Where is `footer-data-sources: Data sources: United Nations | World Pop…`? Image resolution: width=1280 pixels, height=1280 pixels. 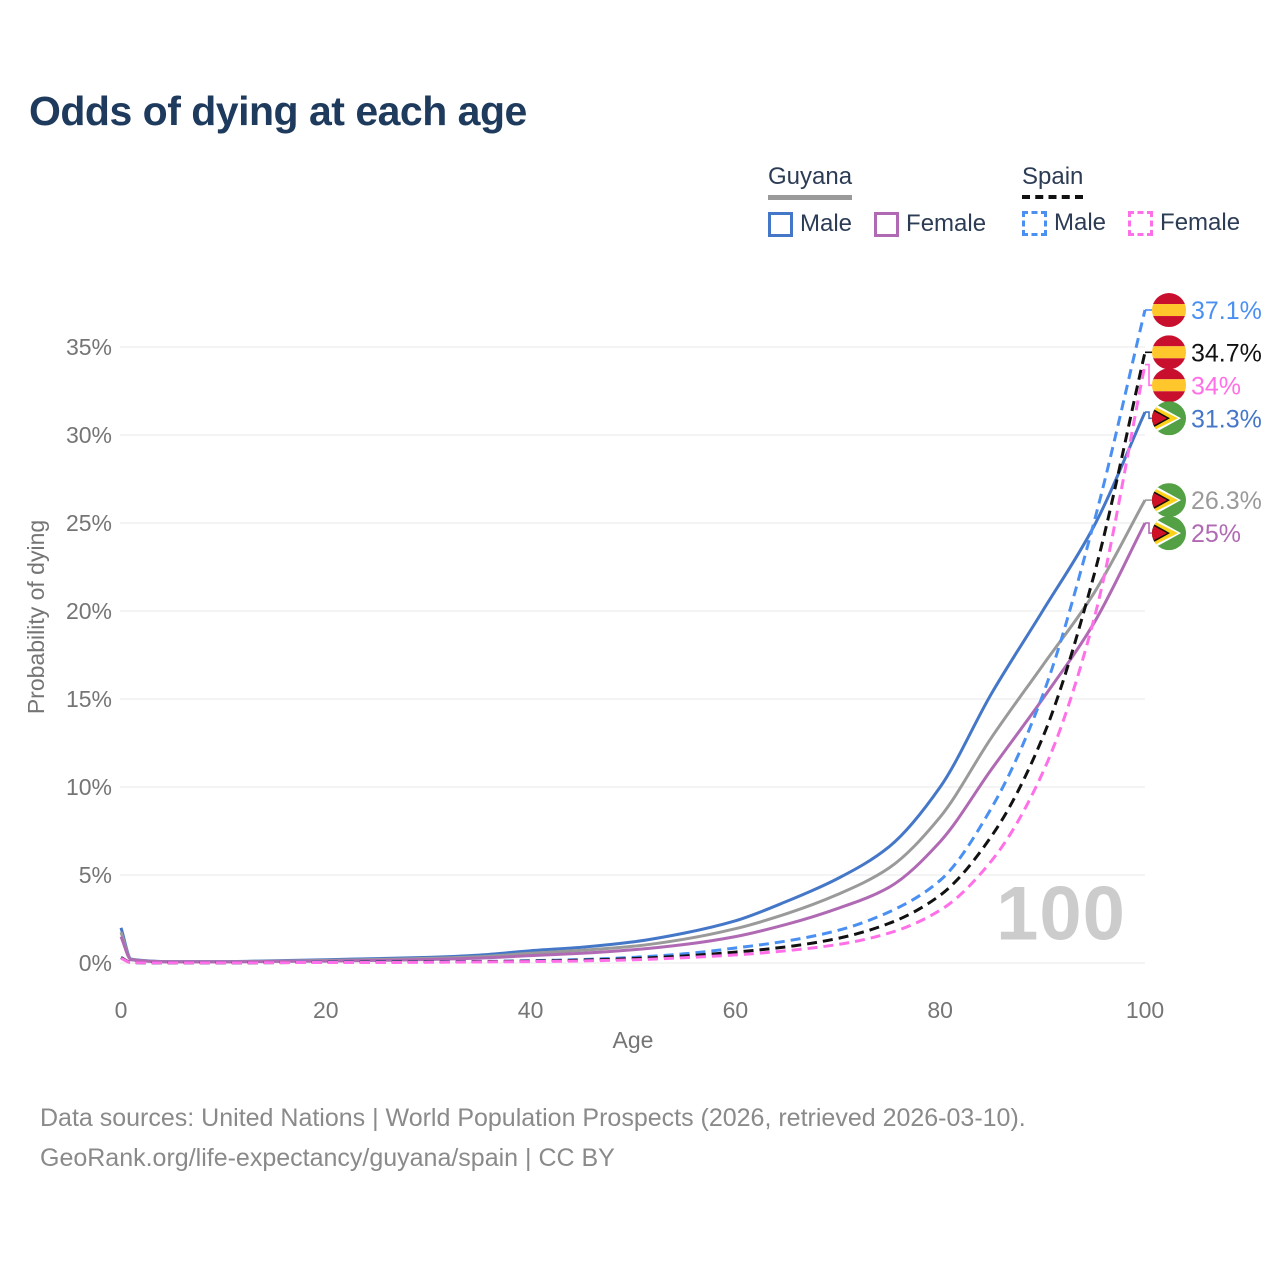
footer-data-sources: Data sources: United Nations | World Pop… is located at coordinates (533, 1118).